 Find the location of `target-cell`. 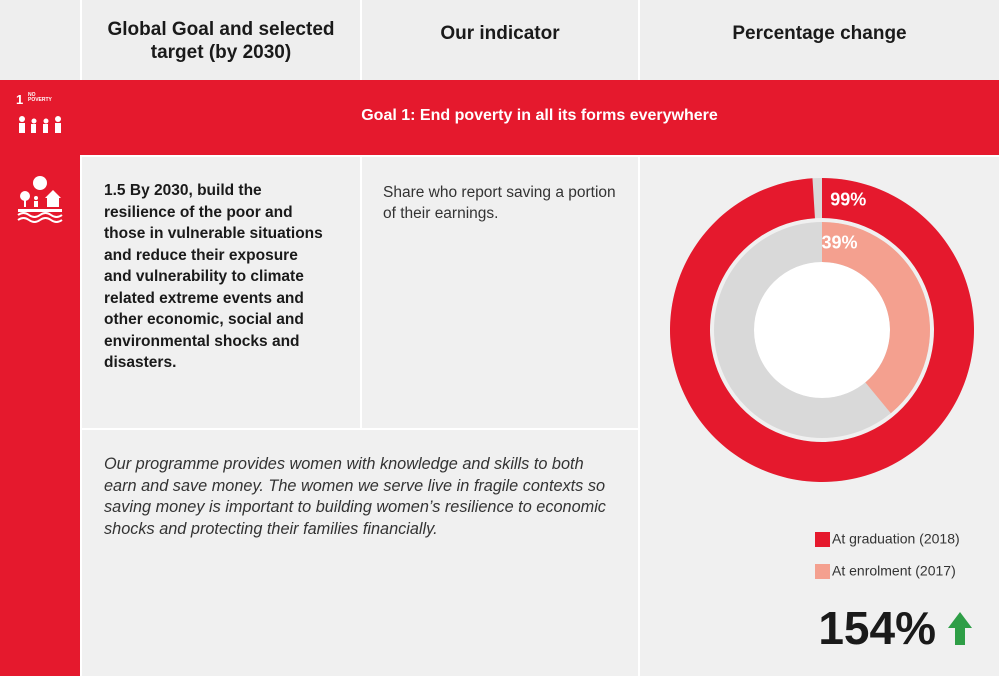

target-cell is located at coordinates (221, 292).